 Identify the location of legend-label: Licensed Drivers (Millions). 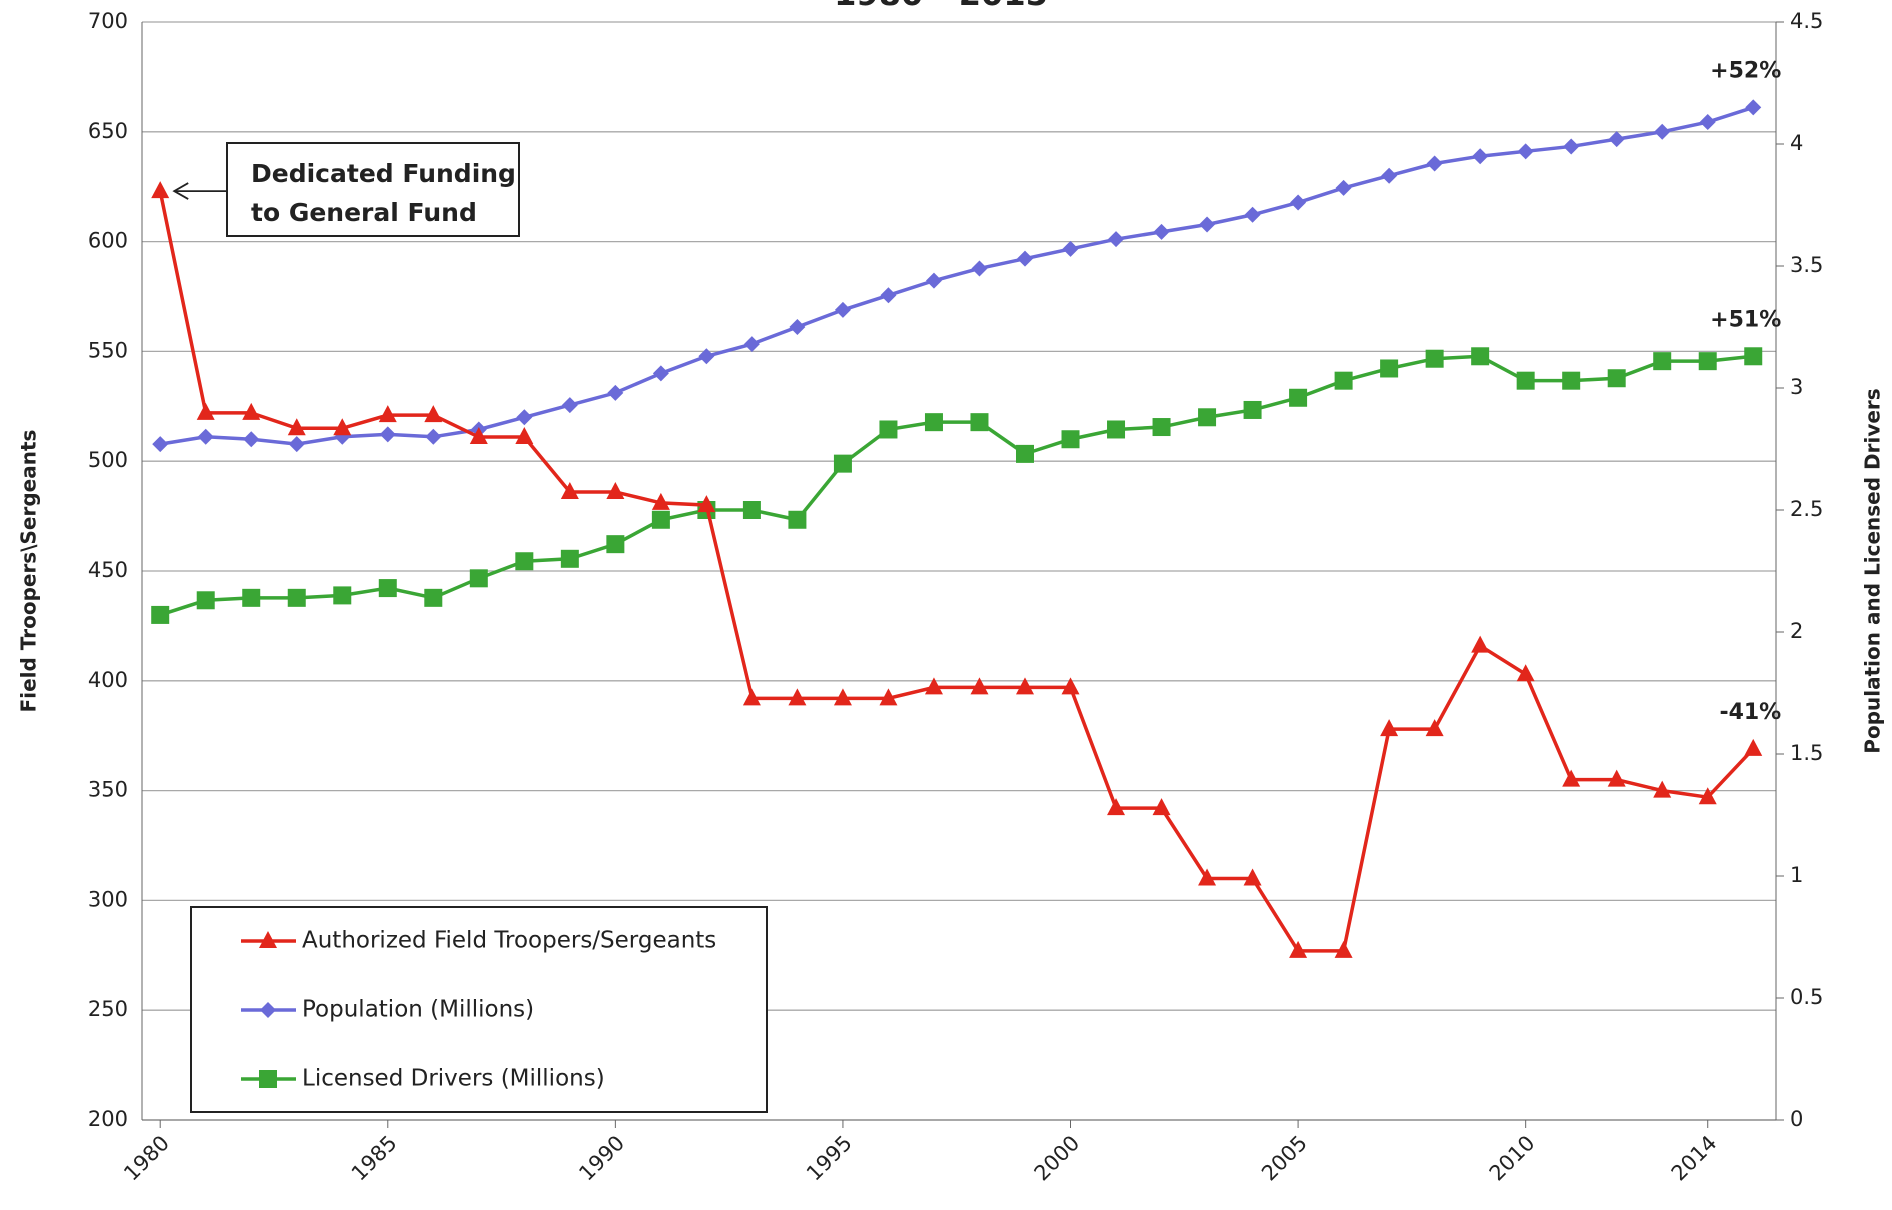
(453, 1079).